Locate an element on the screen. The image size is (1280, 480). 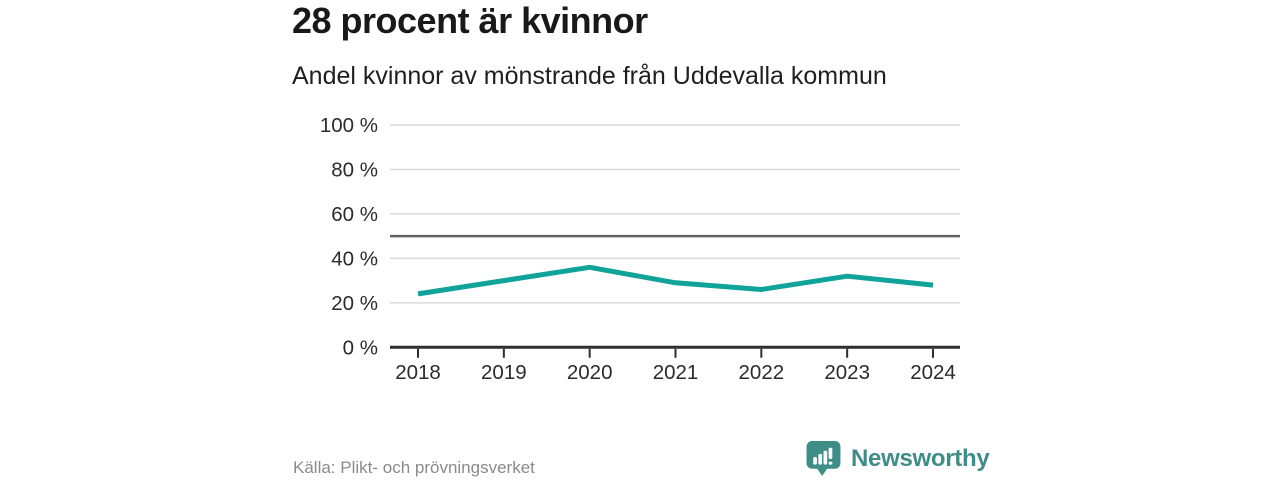
brand-name: Newsworthy is located at coordinates (920, 458).